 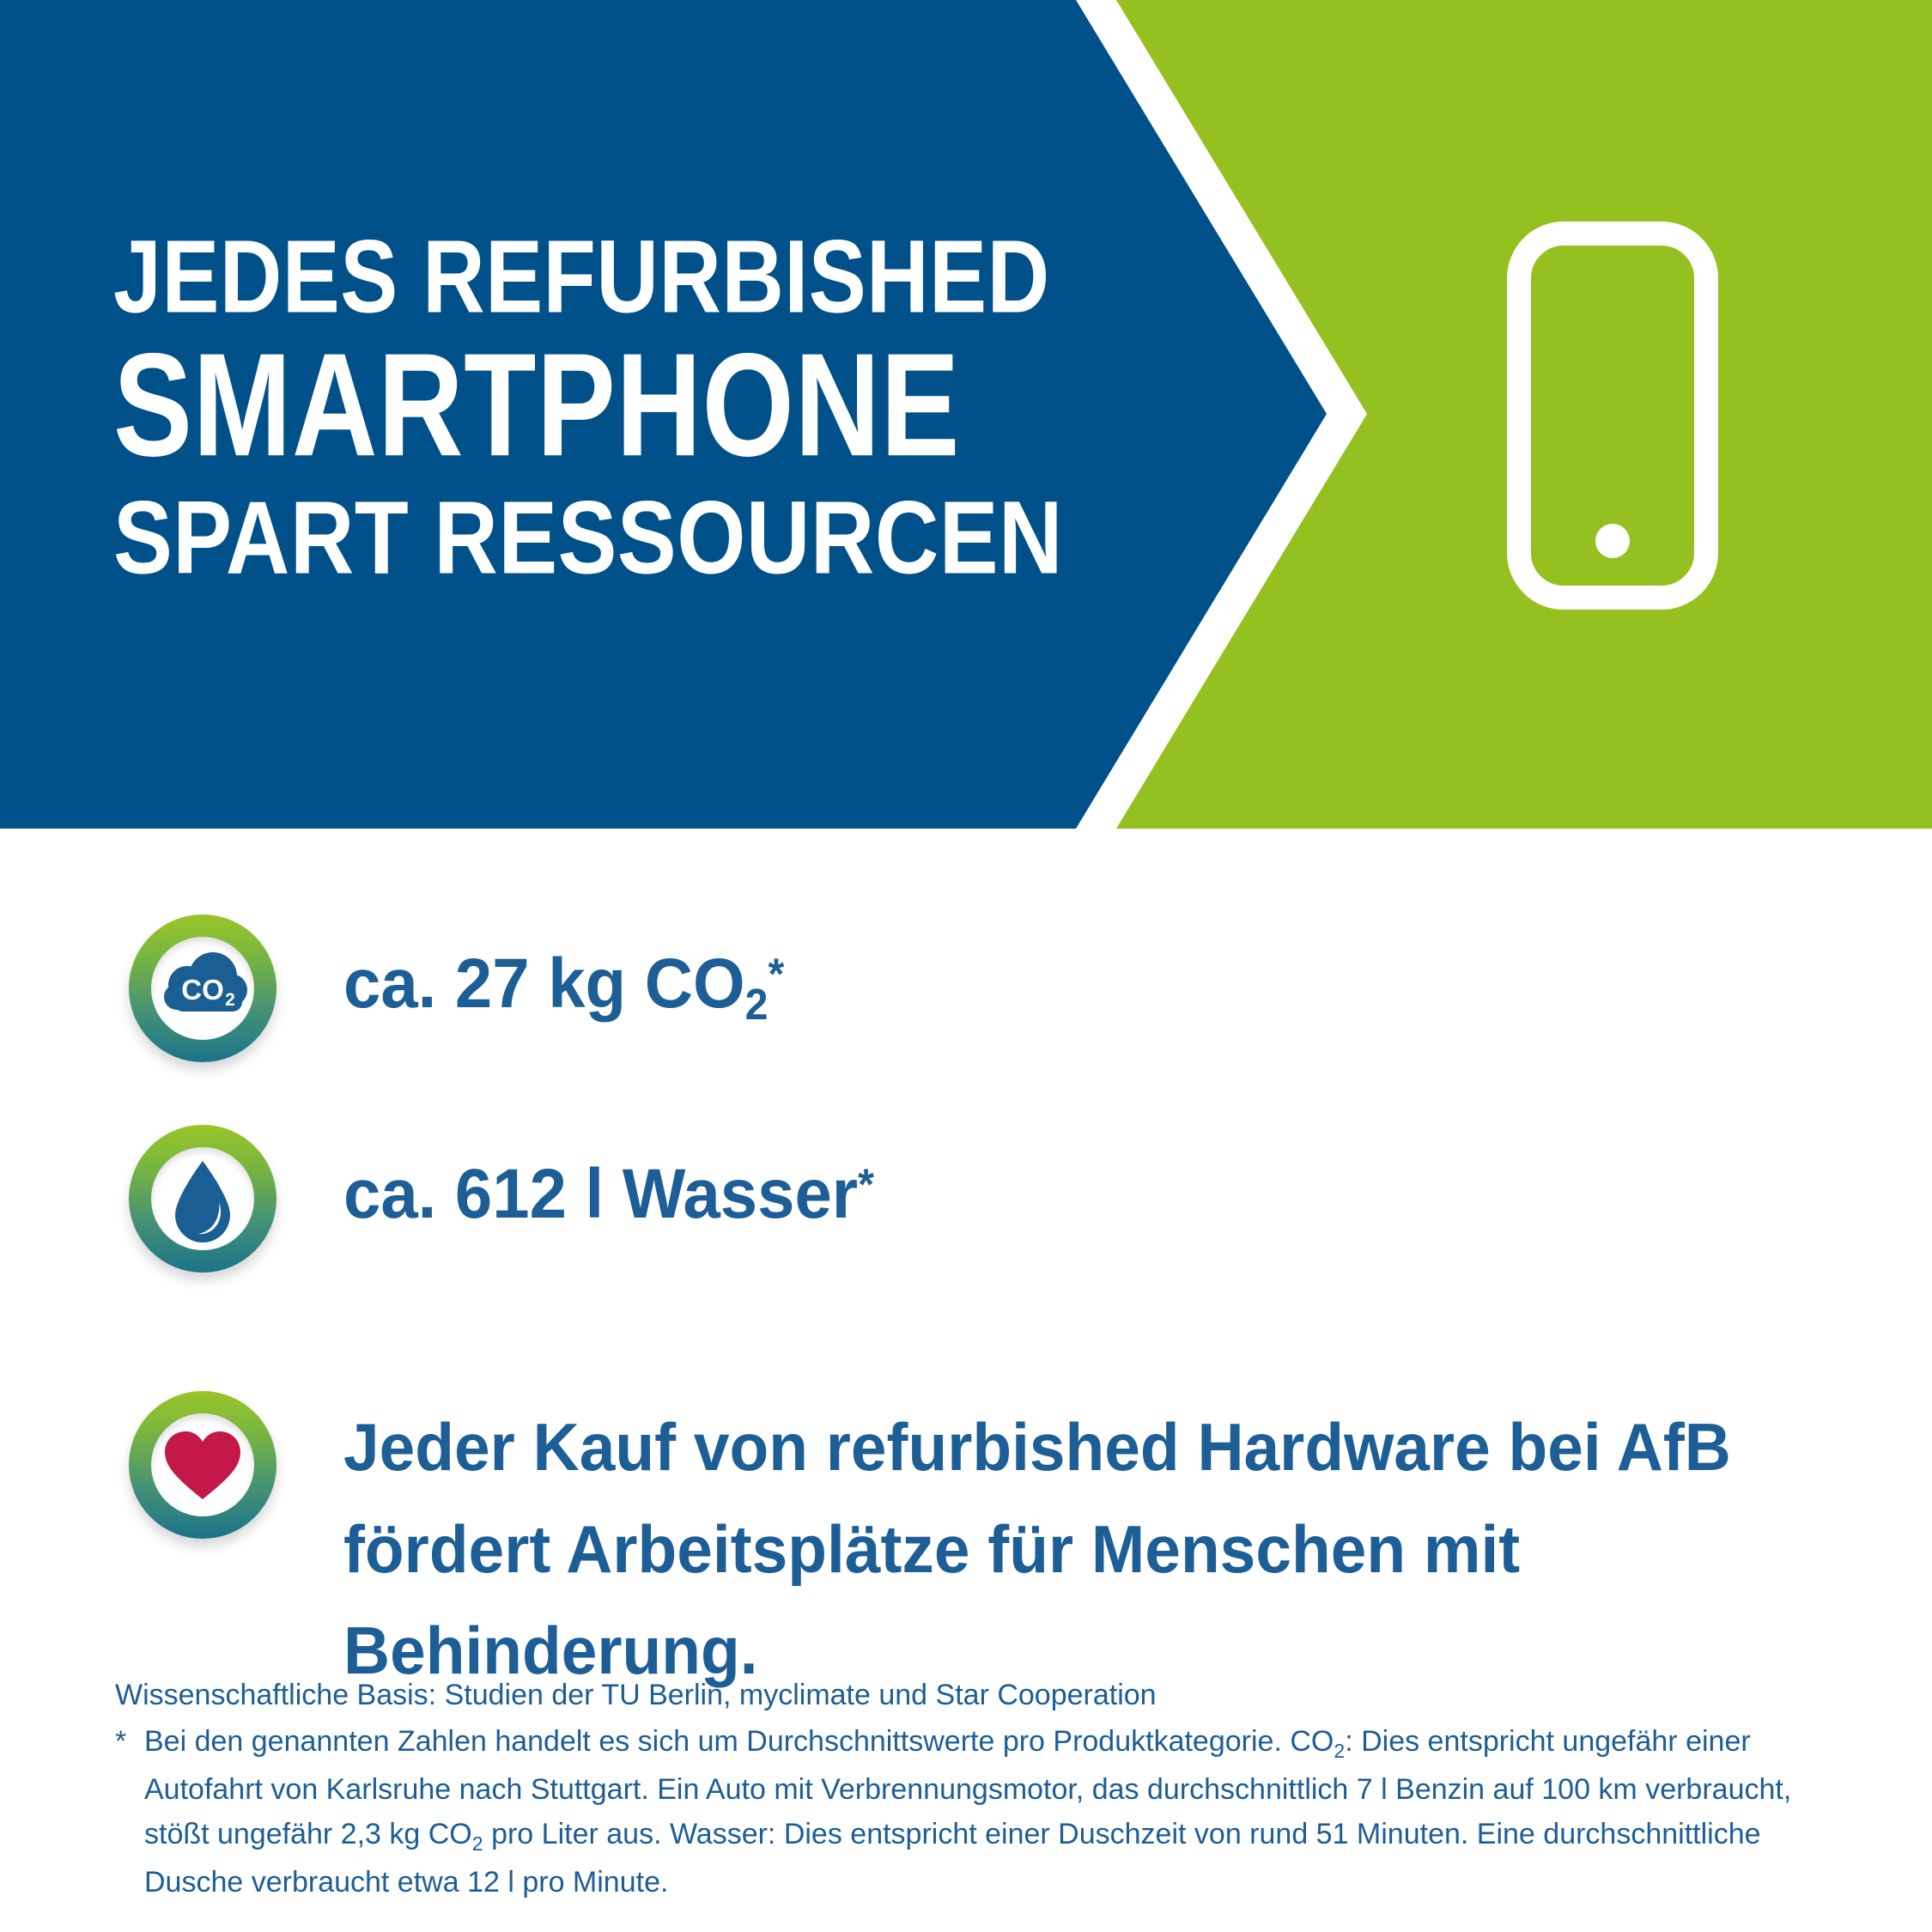 I want to click on co2-cloud-icon: CO 2, so click(x=202, y=988).